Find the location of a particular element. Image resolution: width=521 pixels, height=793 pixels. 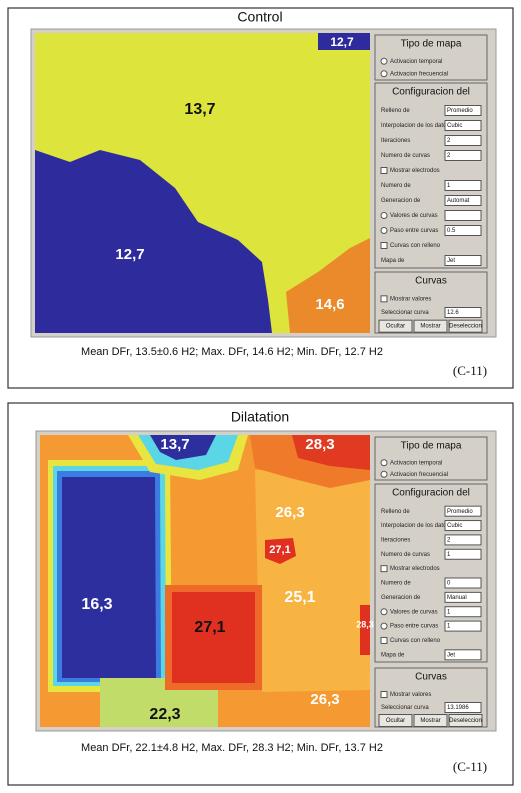

map-label: 16,3 is located at coordinates (96, 604).